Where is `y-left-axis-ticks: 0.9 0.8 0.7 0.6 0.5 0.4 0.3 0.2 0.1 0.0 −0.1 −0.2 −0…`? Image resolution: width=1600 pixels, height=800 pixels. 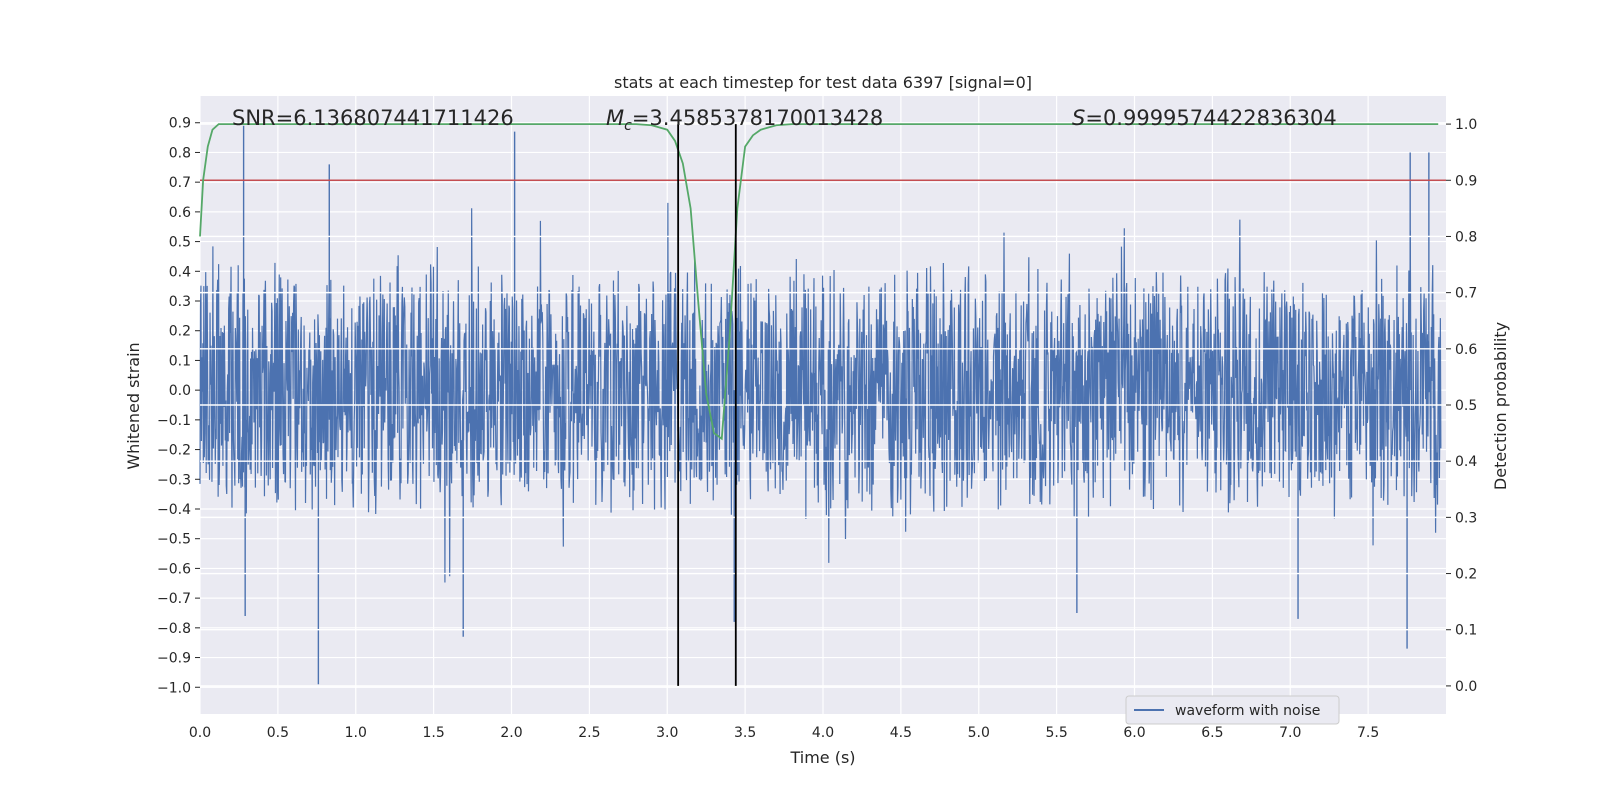 y-left-axis-ticks: 0.9 0.8 0.7 0.6 0.5 0.4 0.3 0.2 0.1 0.0 −0.1 −0.2 −0… is located at coordinates (178, 406).